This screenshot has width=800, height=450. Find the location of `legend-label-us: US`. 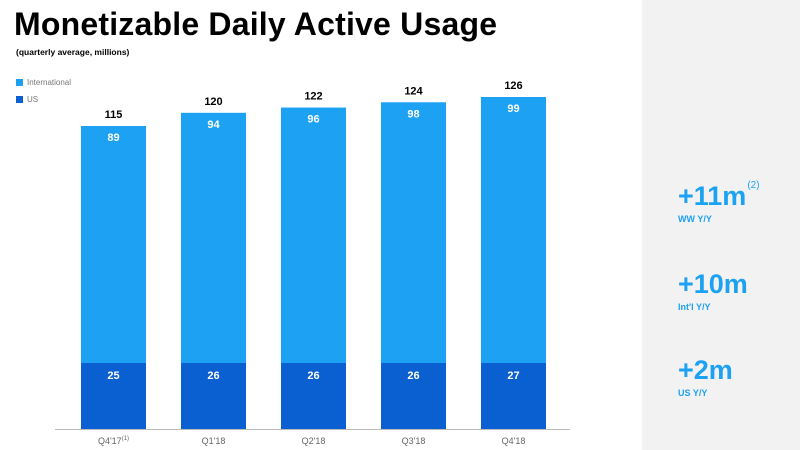

legend-label-us: US is located at coordinates (33, 99).